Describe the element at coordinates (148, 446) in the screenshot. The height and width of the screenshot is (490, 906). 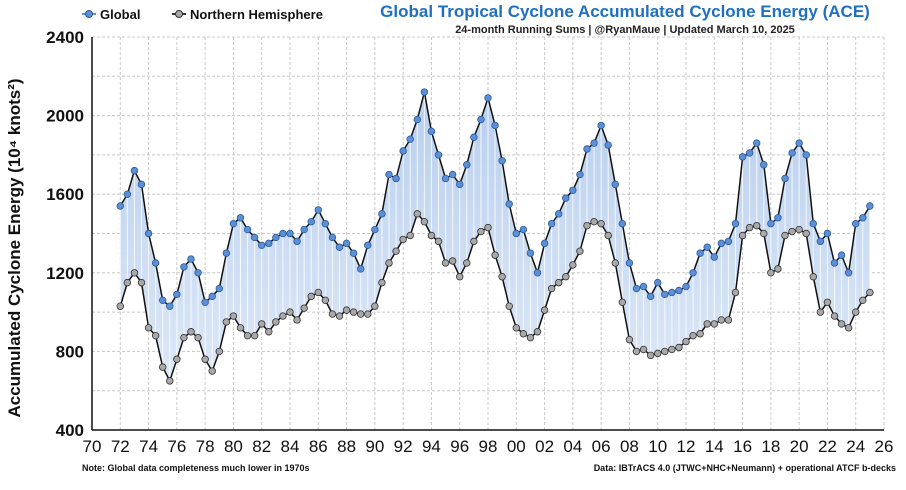
I see `x-tick-label: 74` at that location.